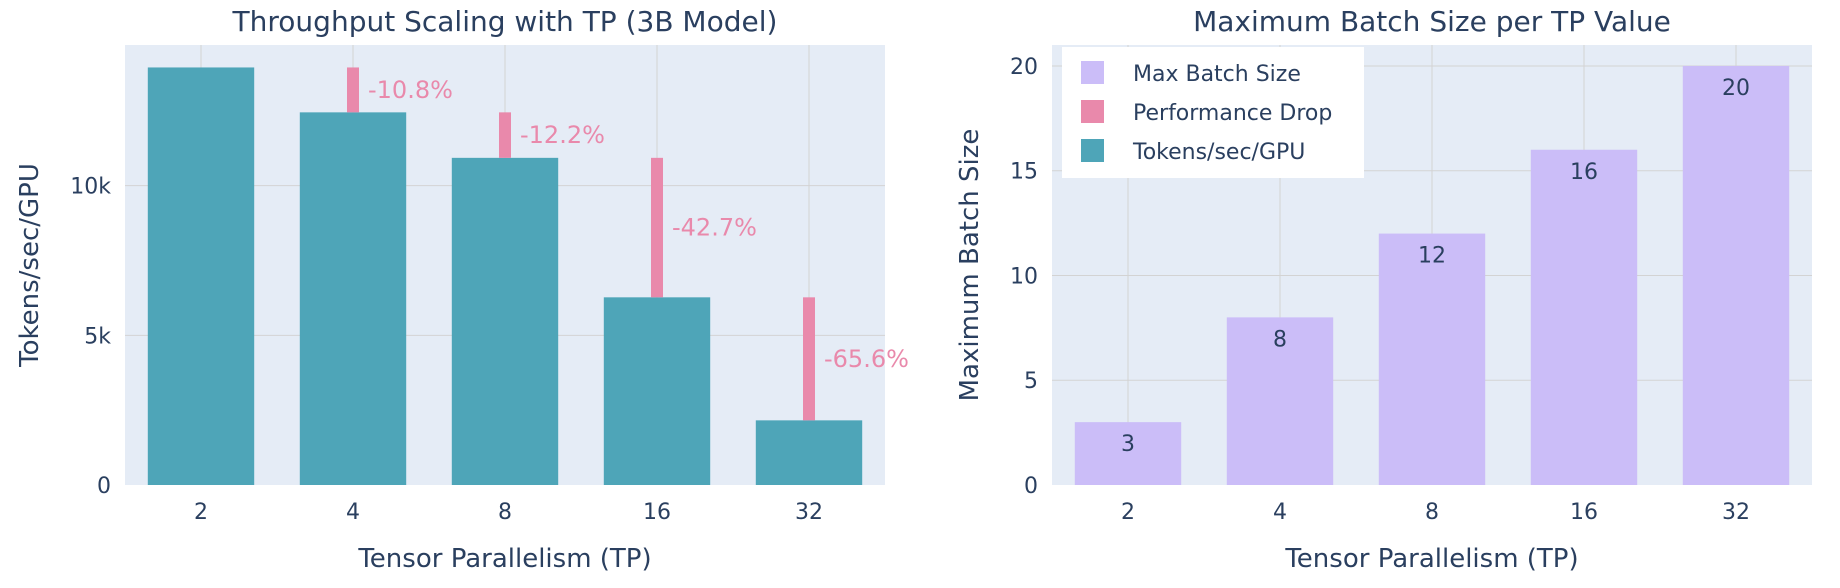 The height and width of the screenshot is (588, 1840). Describe the element at coordinates (505, 21) in the screenshot. I see `chart-title-throughput: Throughput Scaling with TP (3B Model)` at that location.